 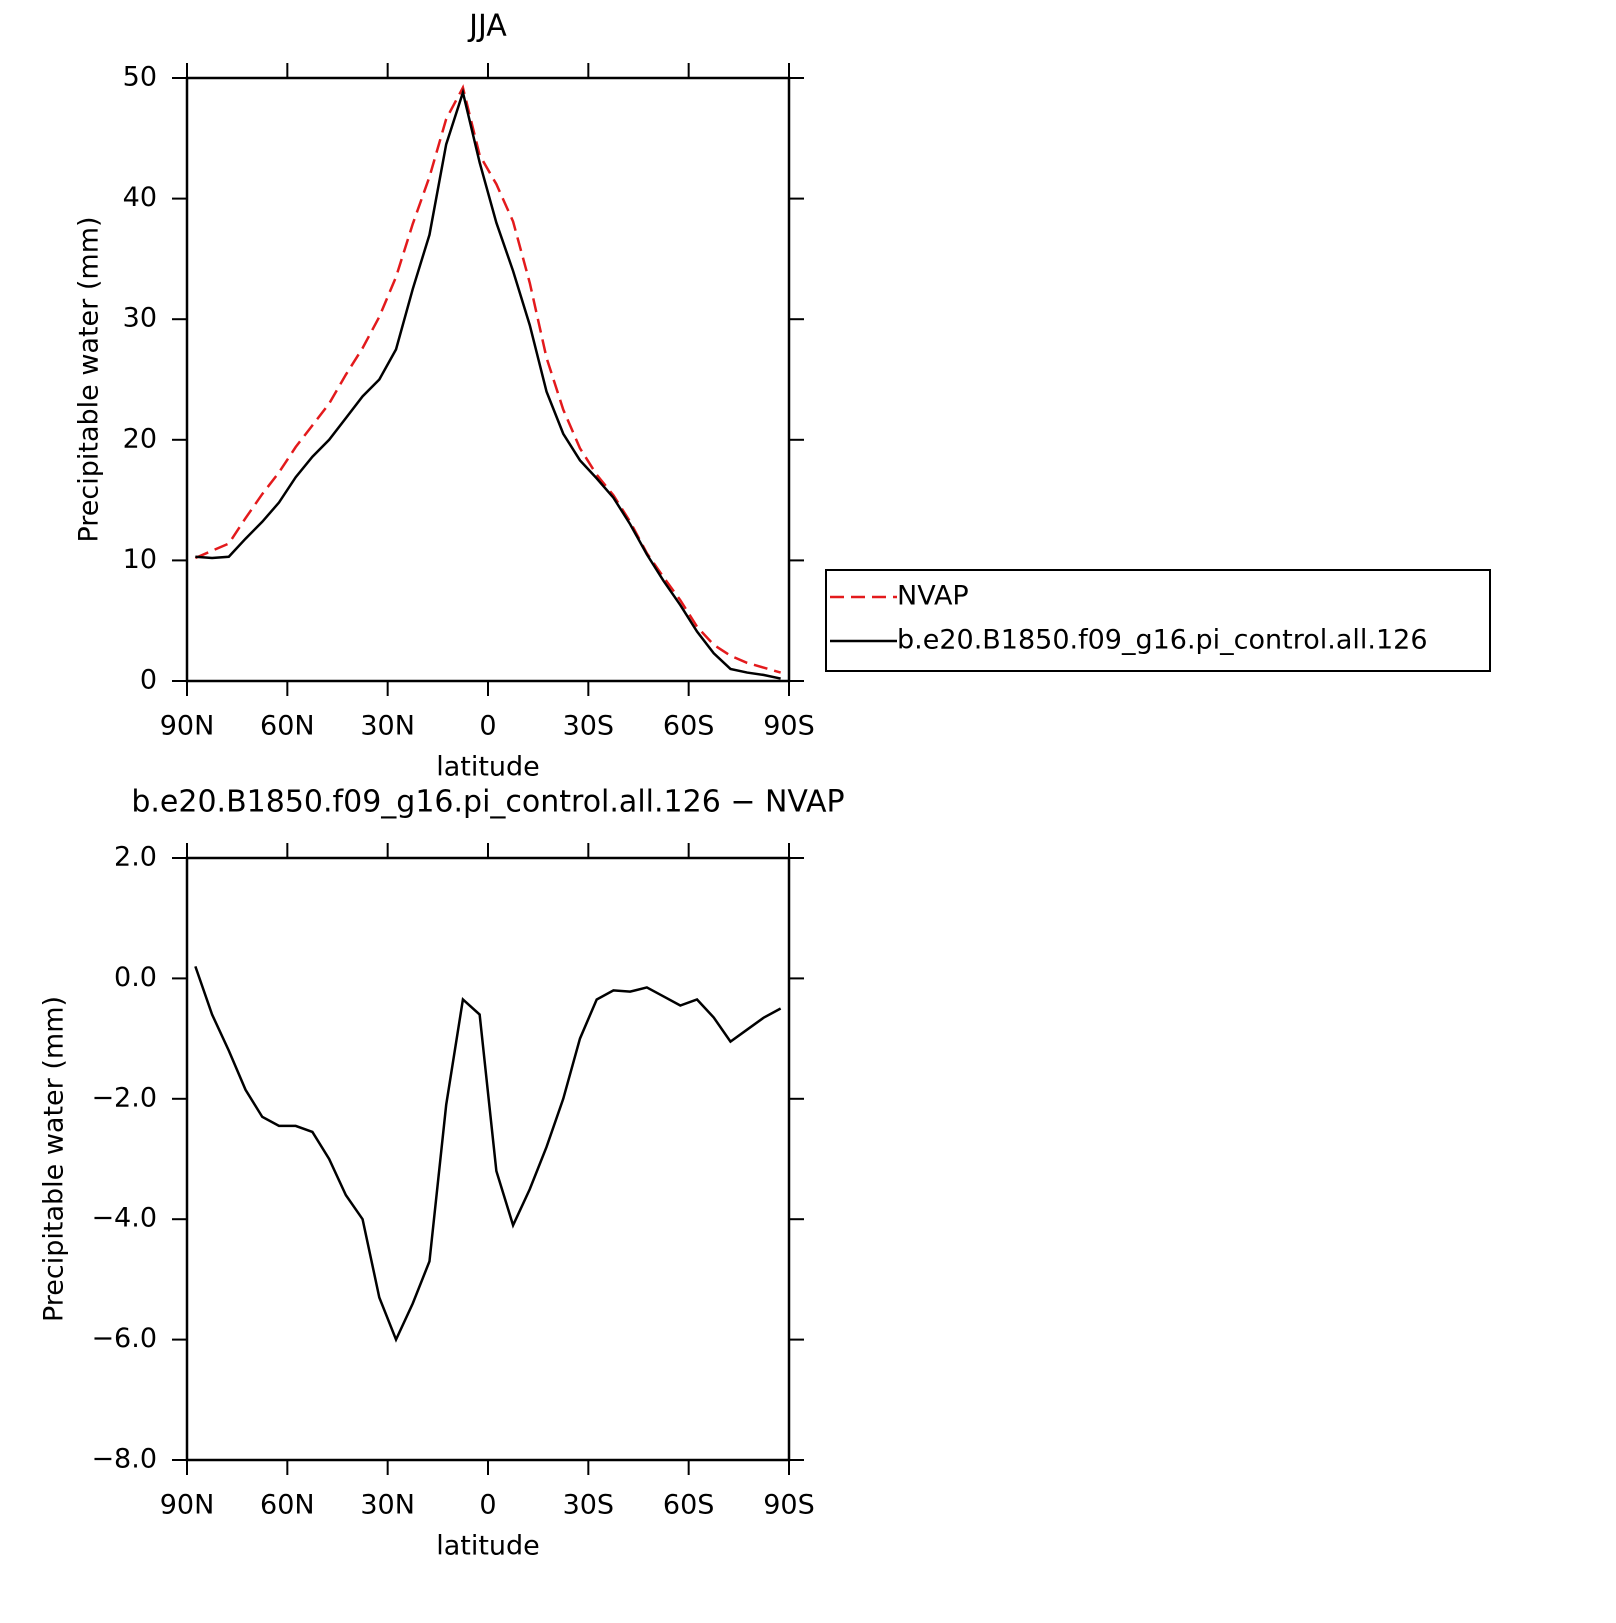 I want to click on y-tick-label: −8.0, so click(x=124, y=1459).